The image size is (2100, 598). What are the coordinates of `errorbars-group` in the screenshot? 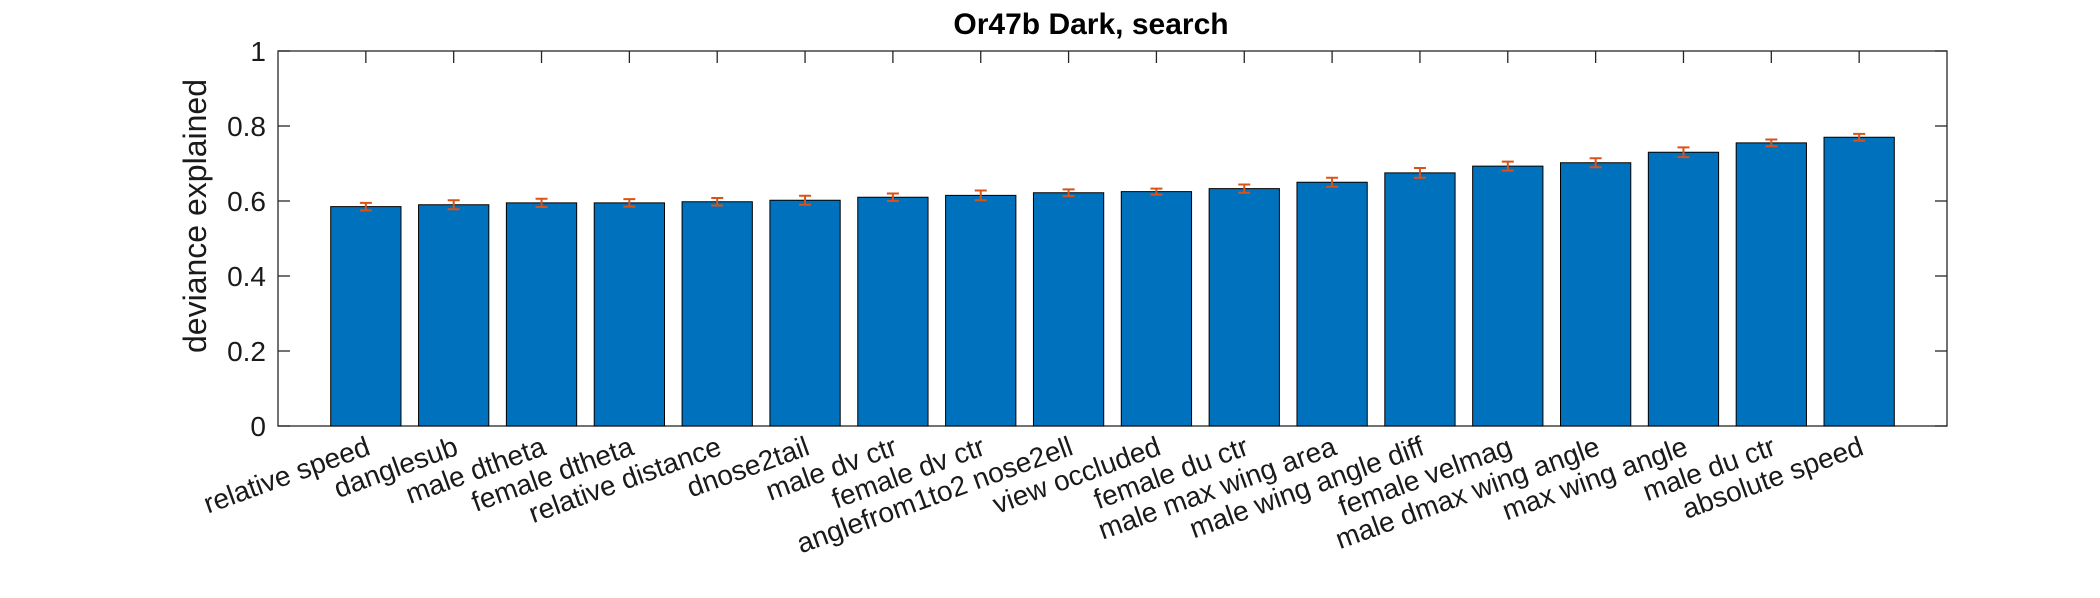 It's located at (1112, 172).